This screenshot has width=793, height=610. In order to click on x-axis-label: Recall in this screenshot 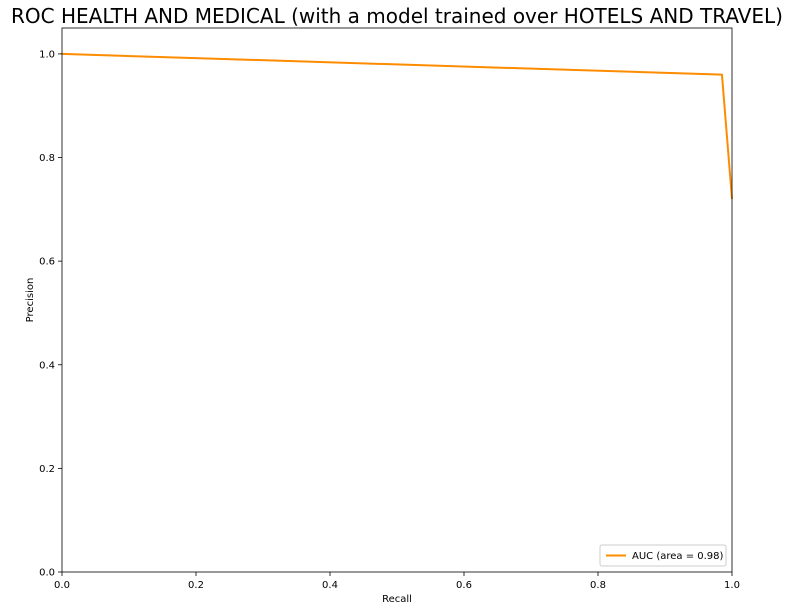, I will do `click(397, 599)`.